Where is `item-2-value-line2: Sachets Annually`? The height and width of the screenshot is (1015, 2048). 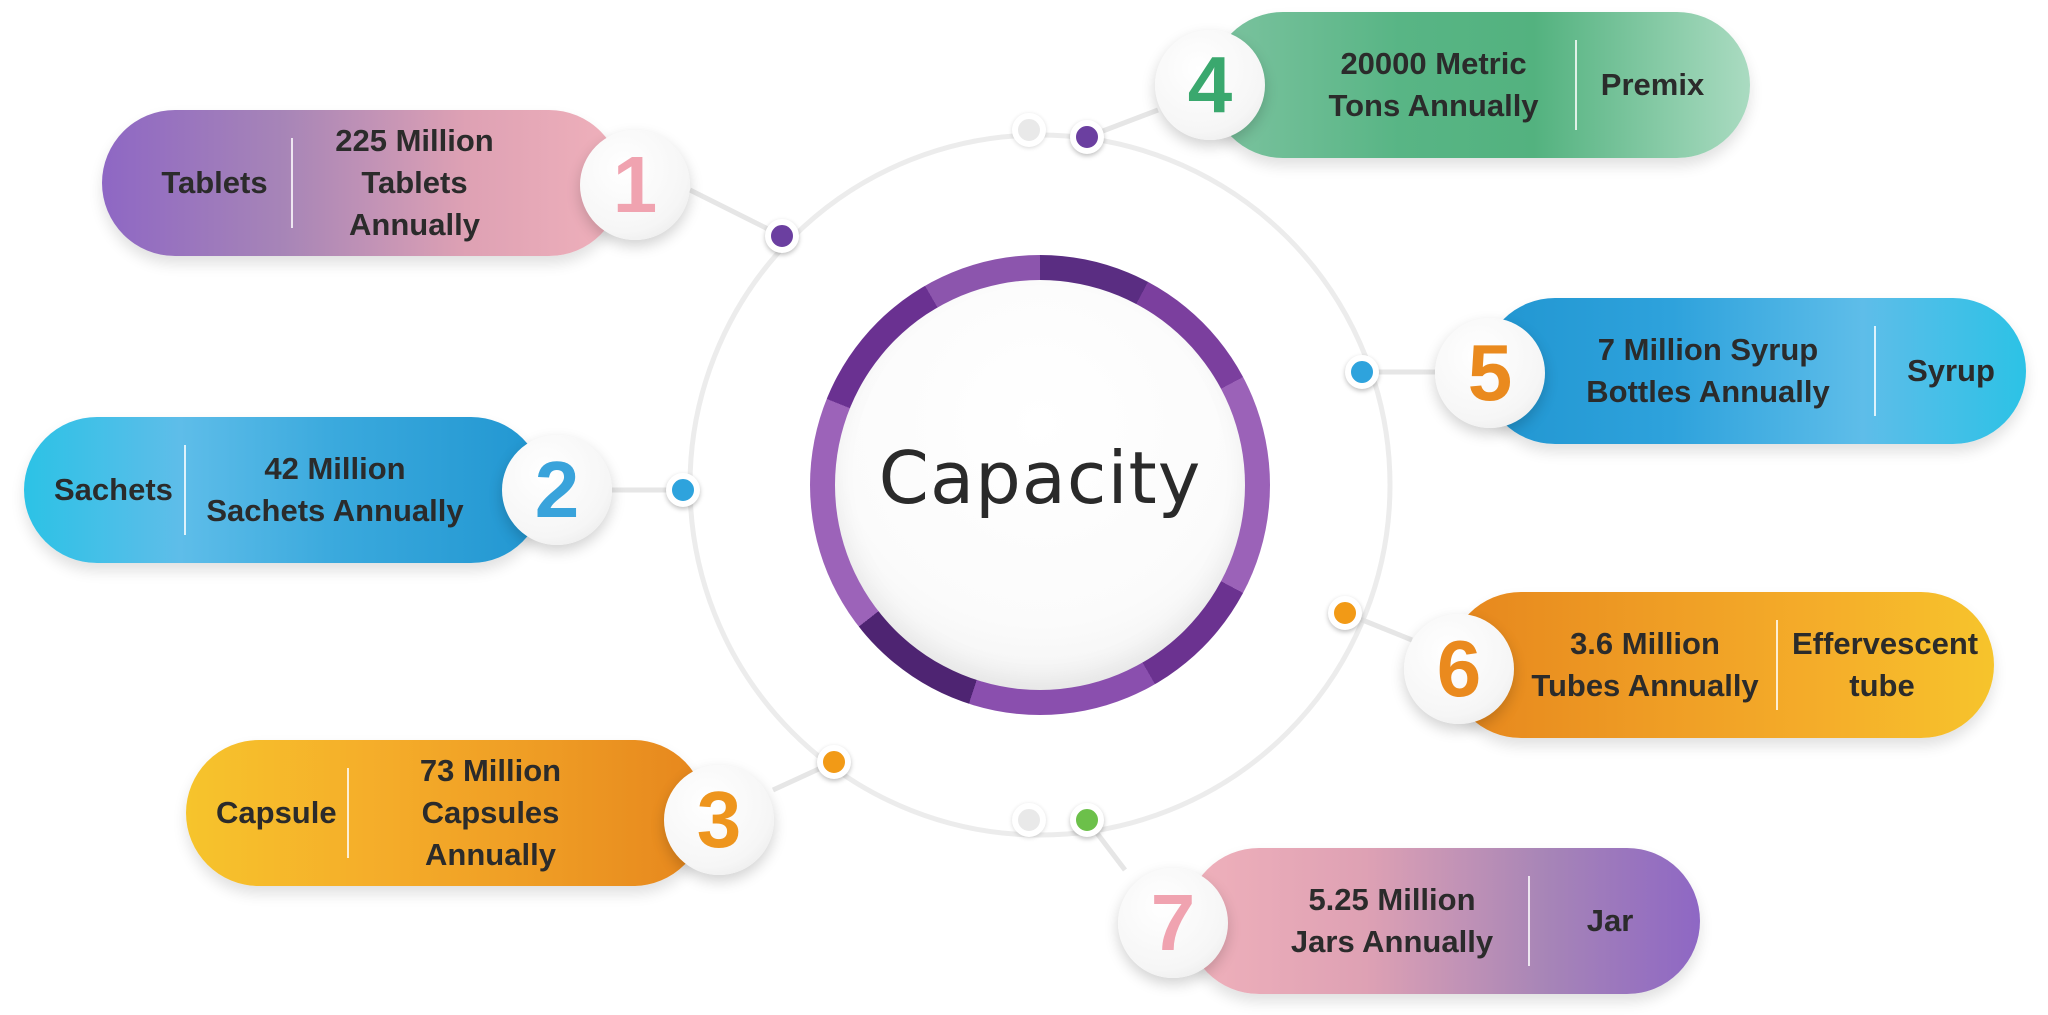
item-2-value-line2: Sachets Annually is located at coordinates (335, 510).